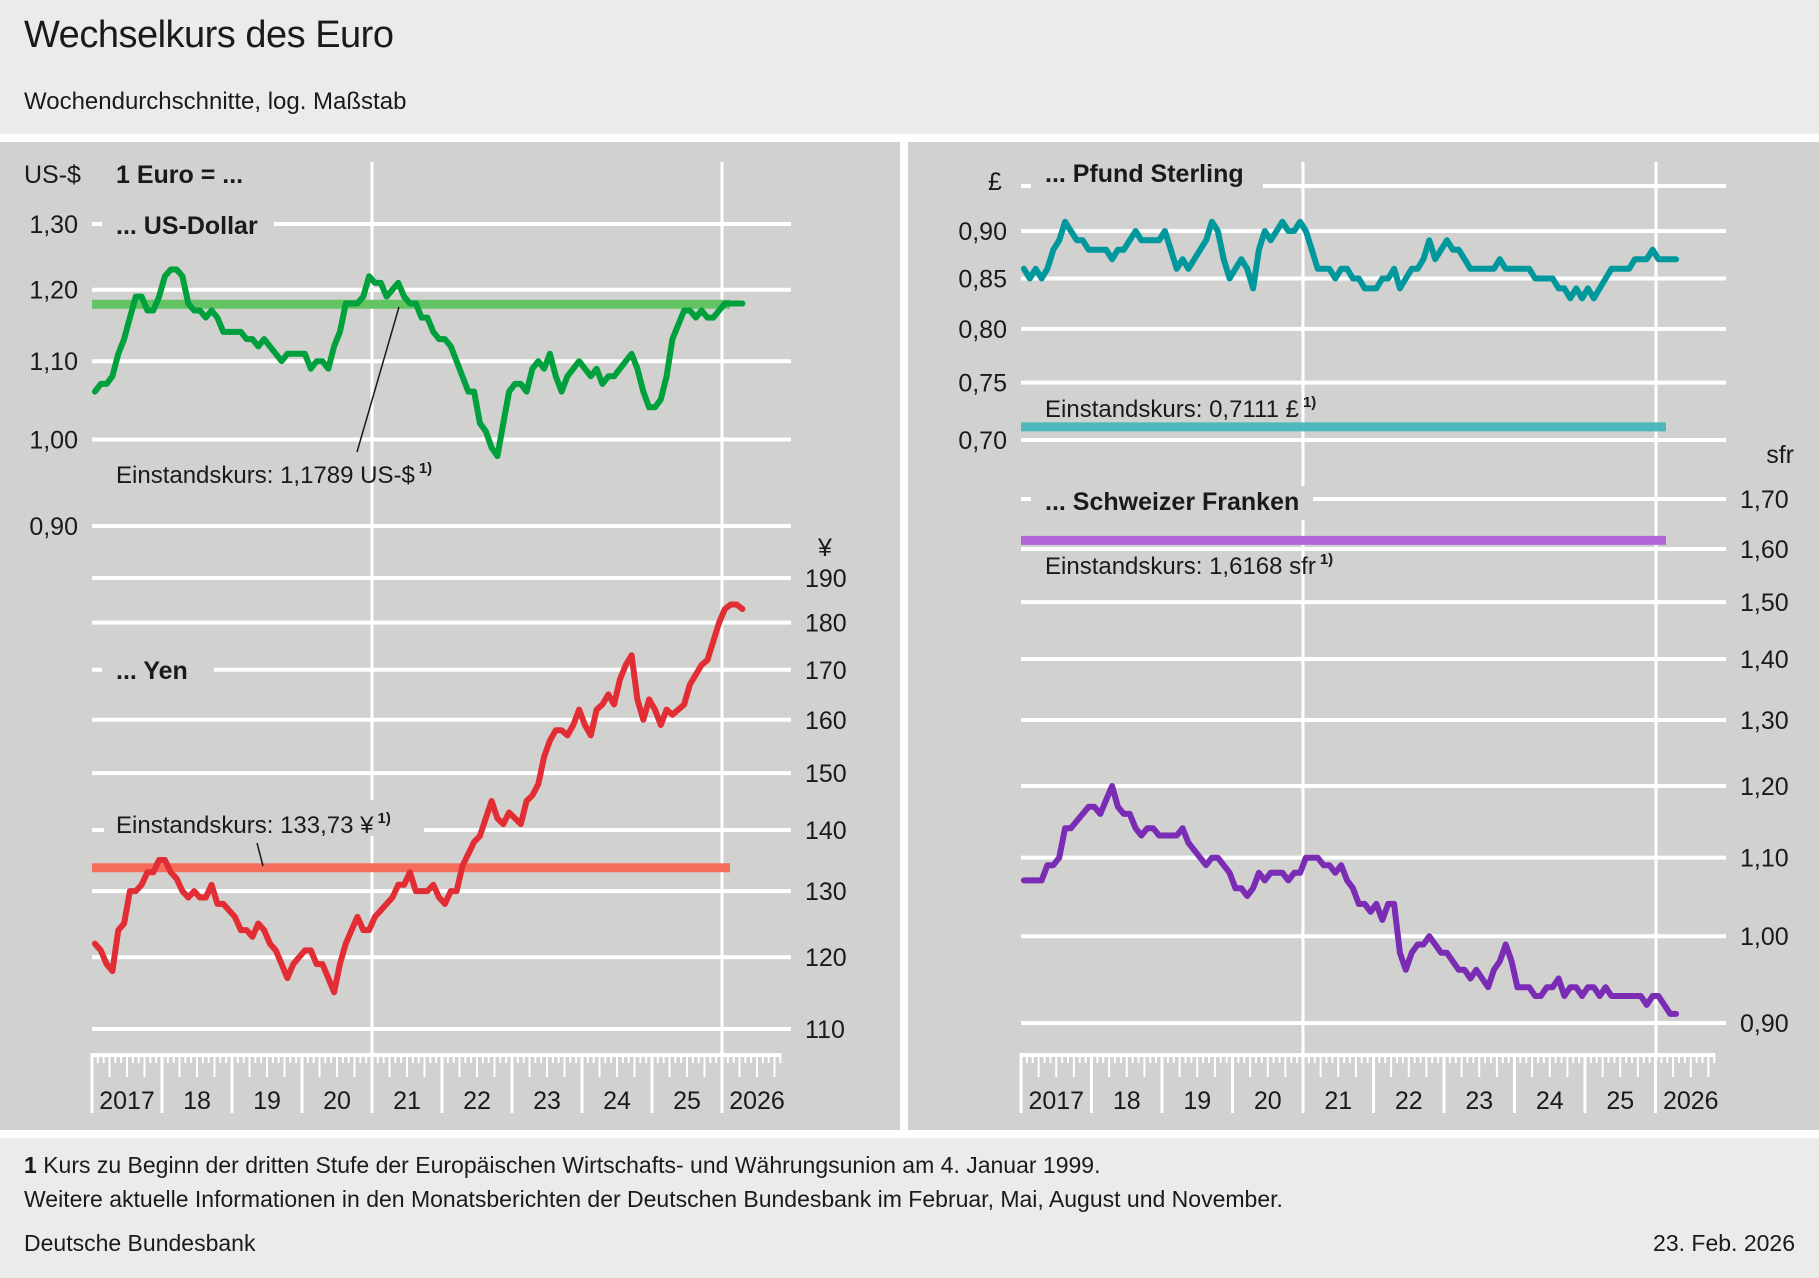 The image size is (1819, 1278). I want to click on jpy-reference-label-halo, so click(264, 818).